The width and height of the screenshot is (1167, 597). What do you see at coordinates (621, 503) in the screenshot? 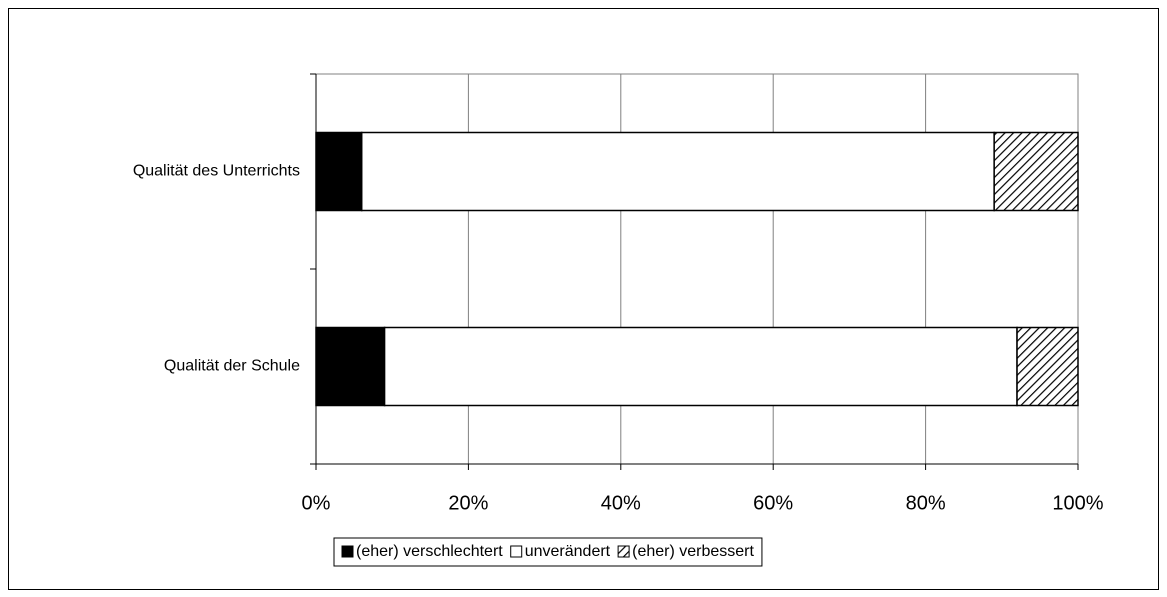
I see `x-tick-label: 40%` at bounding box center [621, 503].